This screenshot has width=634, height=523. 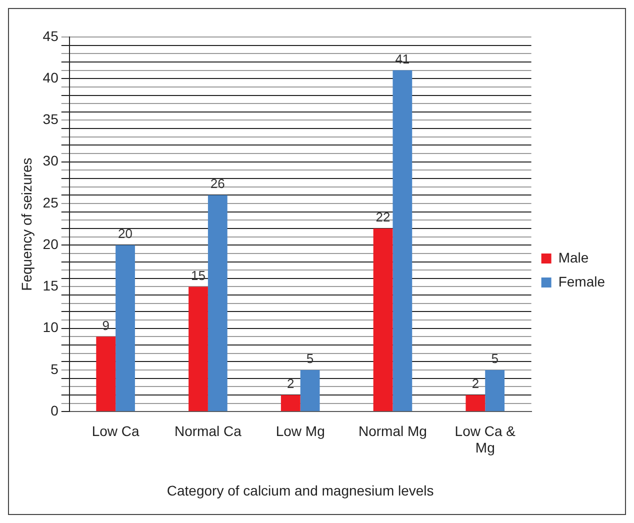 What do you see at coordinates (50, 244) in the screenshot?
I see `y-tick-label: 20` at bounding box center [50, 244].